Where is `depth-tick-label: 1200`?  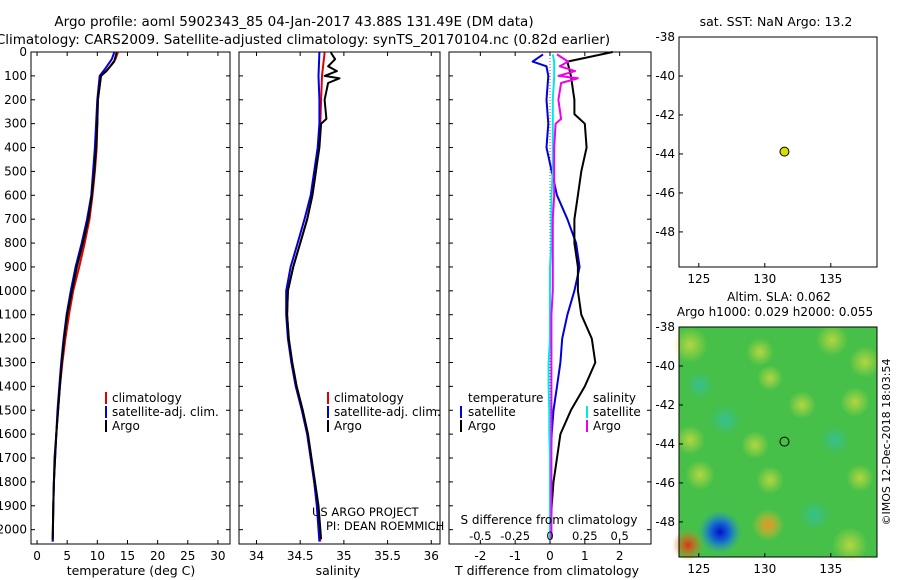
depth-tick-label: 1200 is located at coordinates (13, 339).